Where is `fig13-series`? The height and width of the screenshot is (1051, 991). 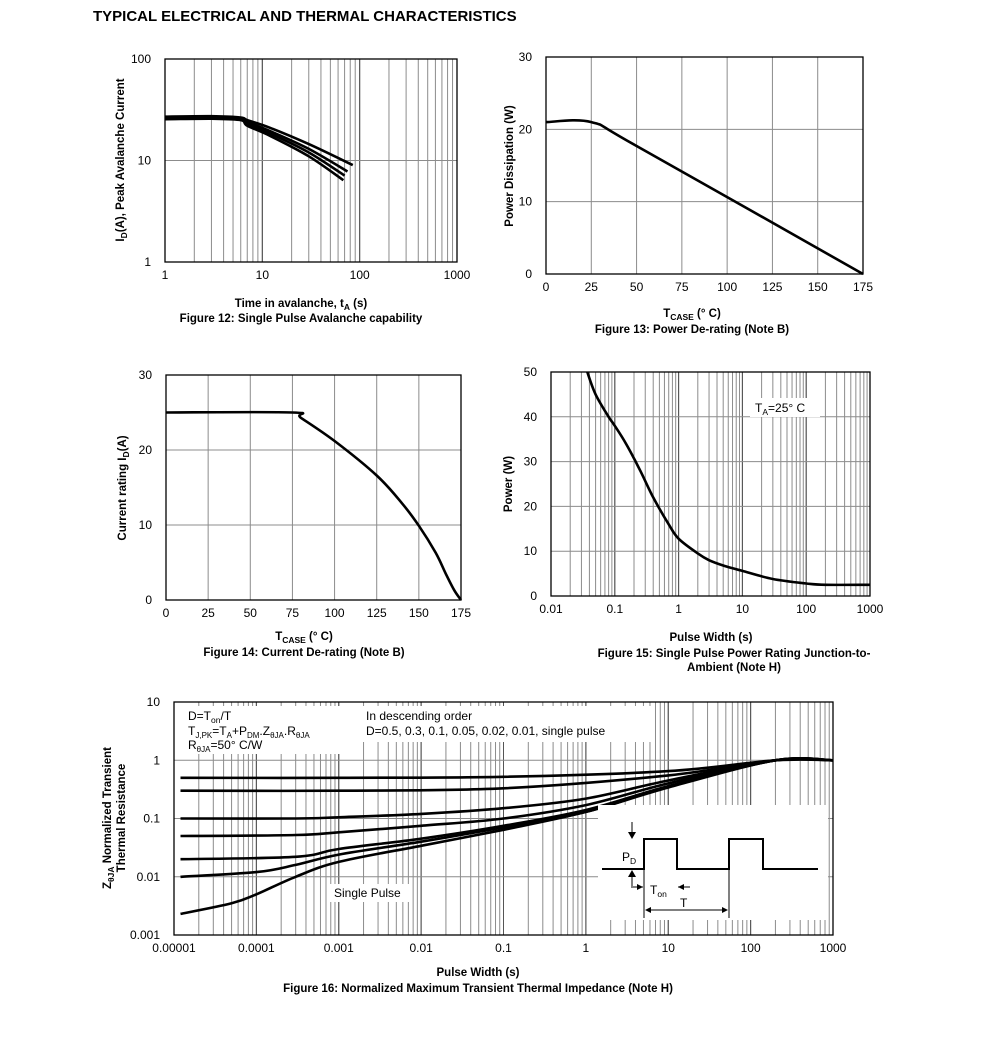 fig13-series is located at coordinates (704, 197).